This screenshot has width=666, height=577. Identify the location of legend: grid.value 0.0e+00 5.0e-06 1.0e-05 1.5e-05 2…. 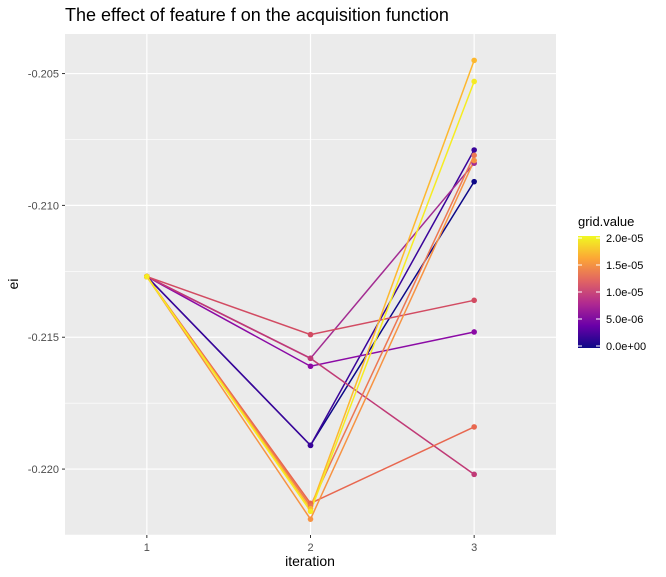
(612, 283).